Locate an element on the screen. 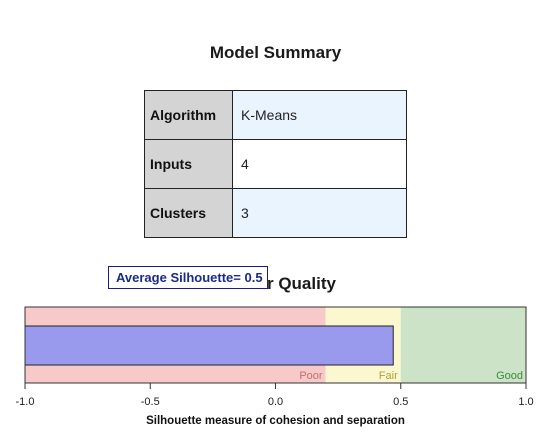 This screenshot has width=551, height=448. table-row: Algorithm K-Means is located at coordinates (275, 115).